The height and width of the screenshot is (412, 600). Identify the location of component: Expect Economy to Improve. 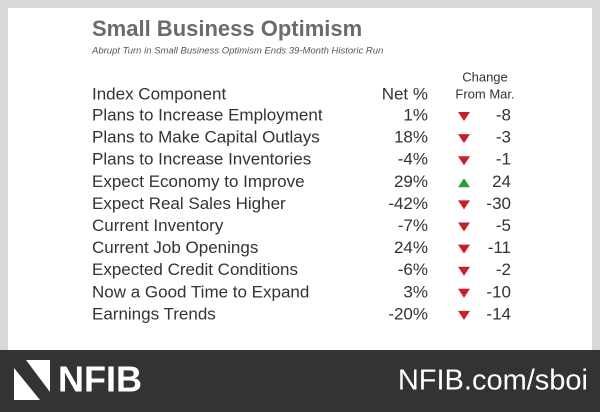
(198, 181).